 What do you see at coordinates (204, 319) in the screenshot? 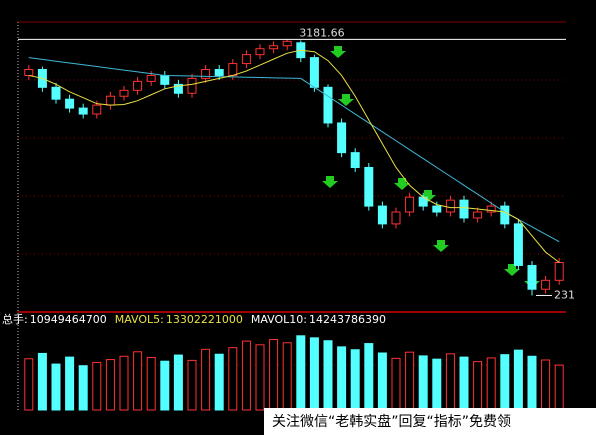
I see `legend-value: 13302221000` at bounding box center [204, 319].